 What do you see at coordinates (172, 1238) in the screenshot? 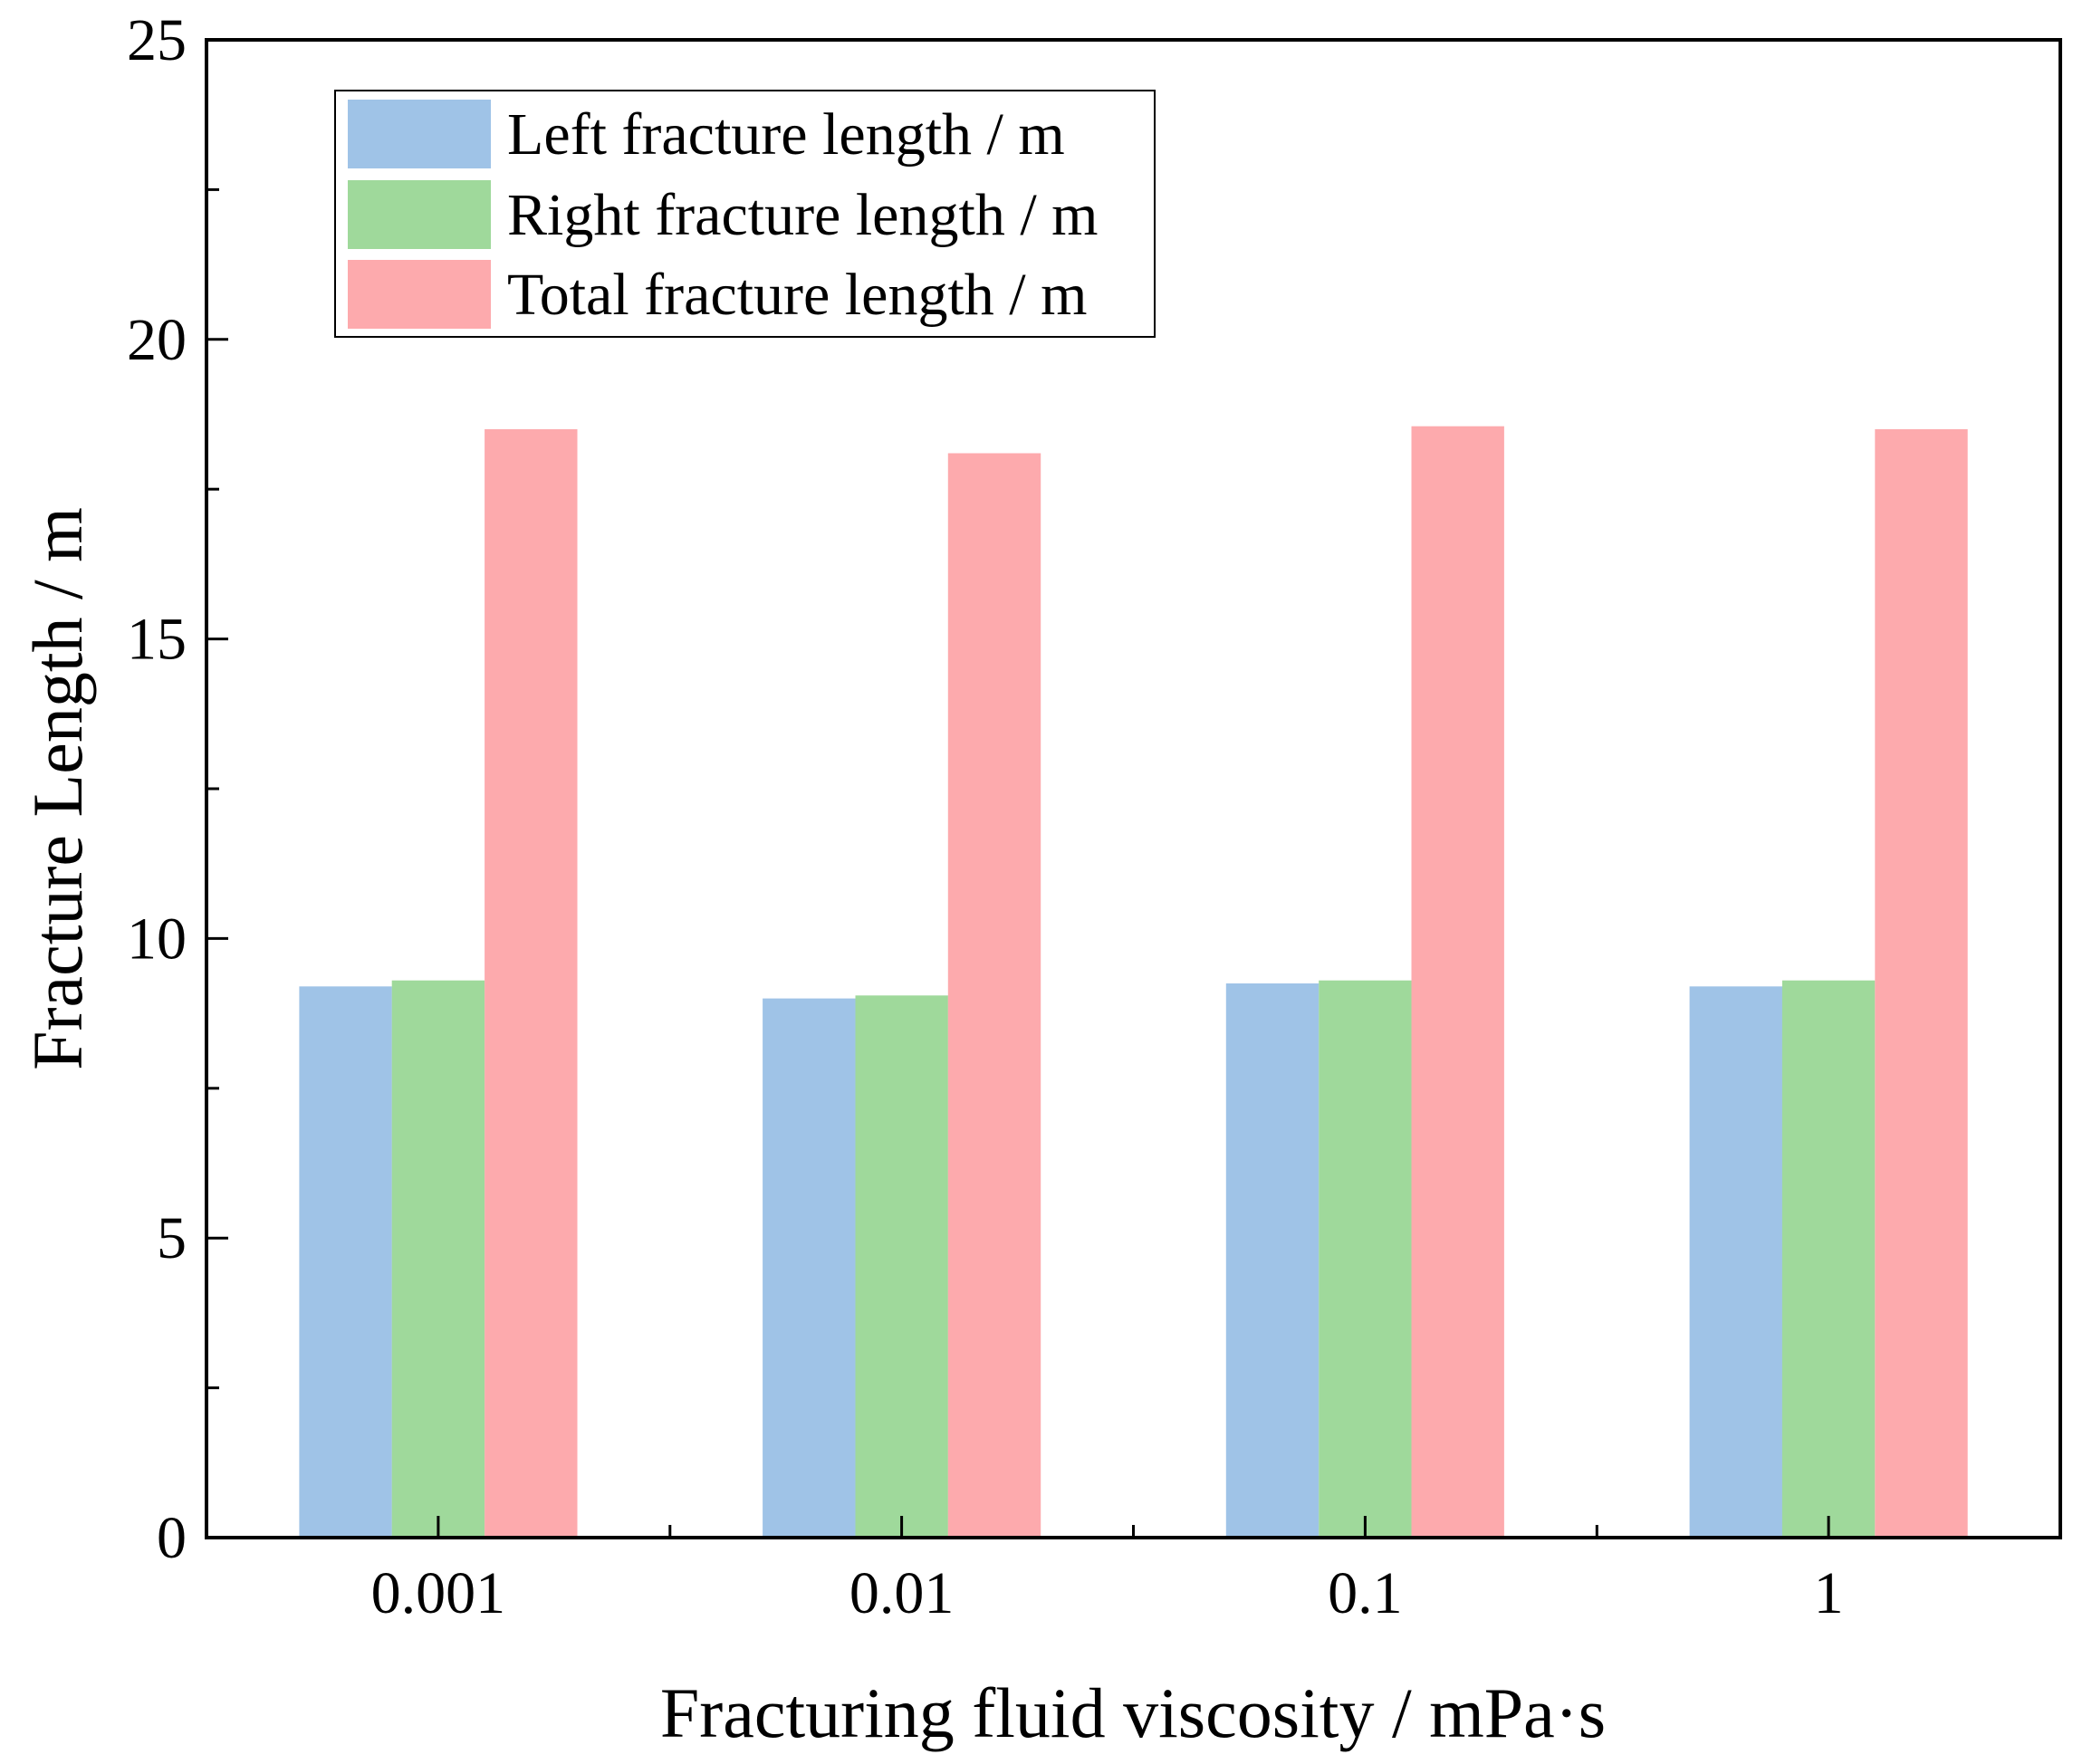
I see `y-tick-label: 5` at bounding box center [172, 1238].